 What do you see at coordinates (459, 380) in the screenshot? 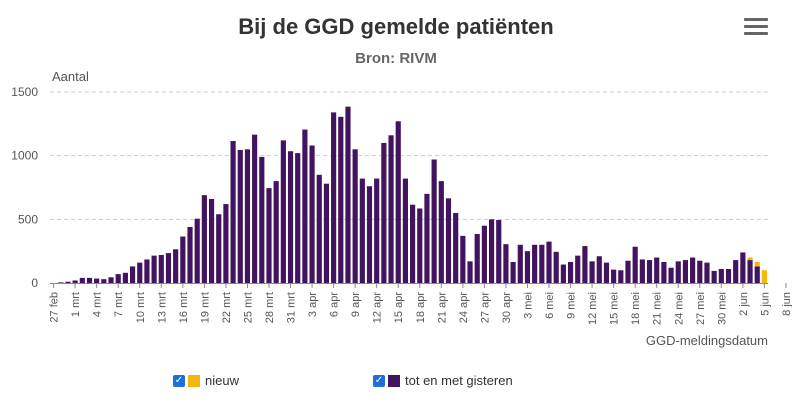
I see `legend-label: tot en met gisteren` at bounding box center [459, 380].